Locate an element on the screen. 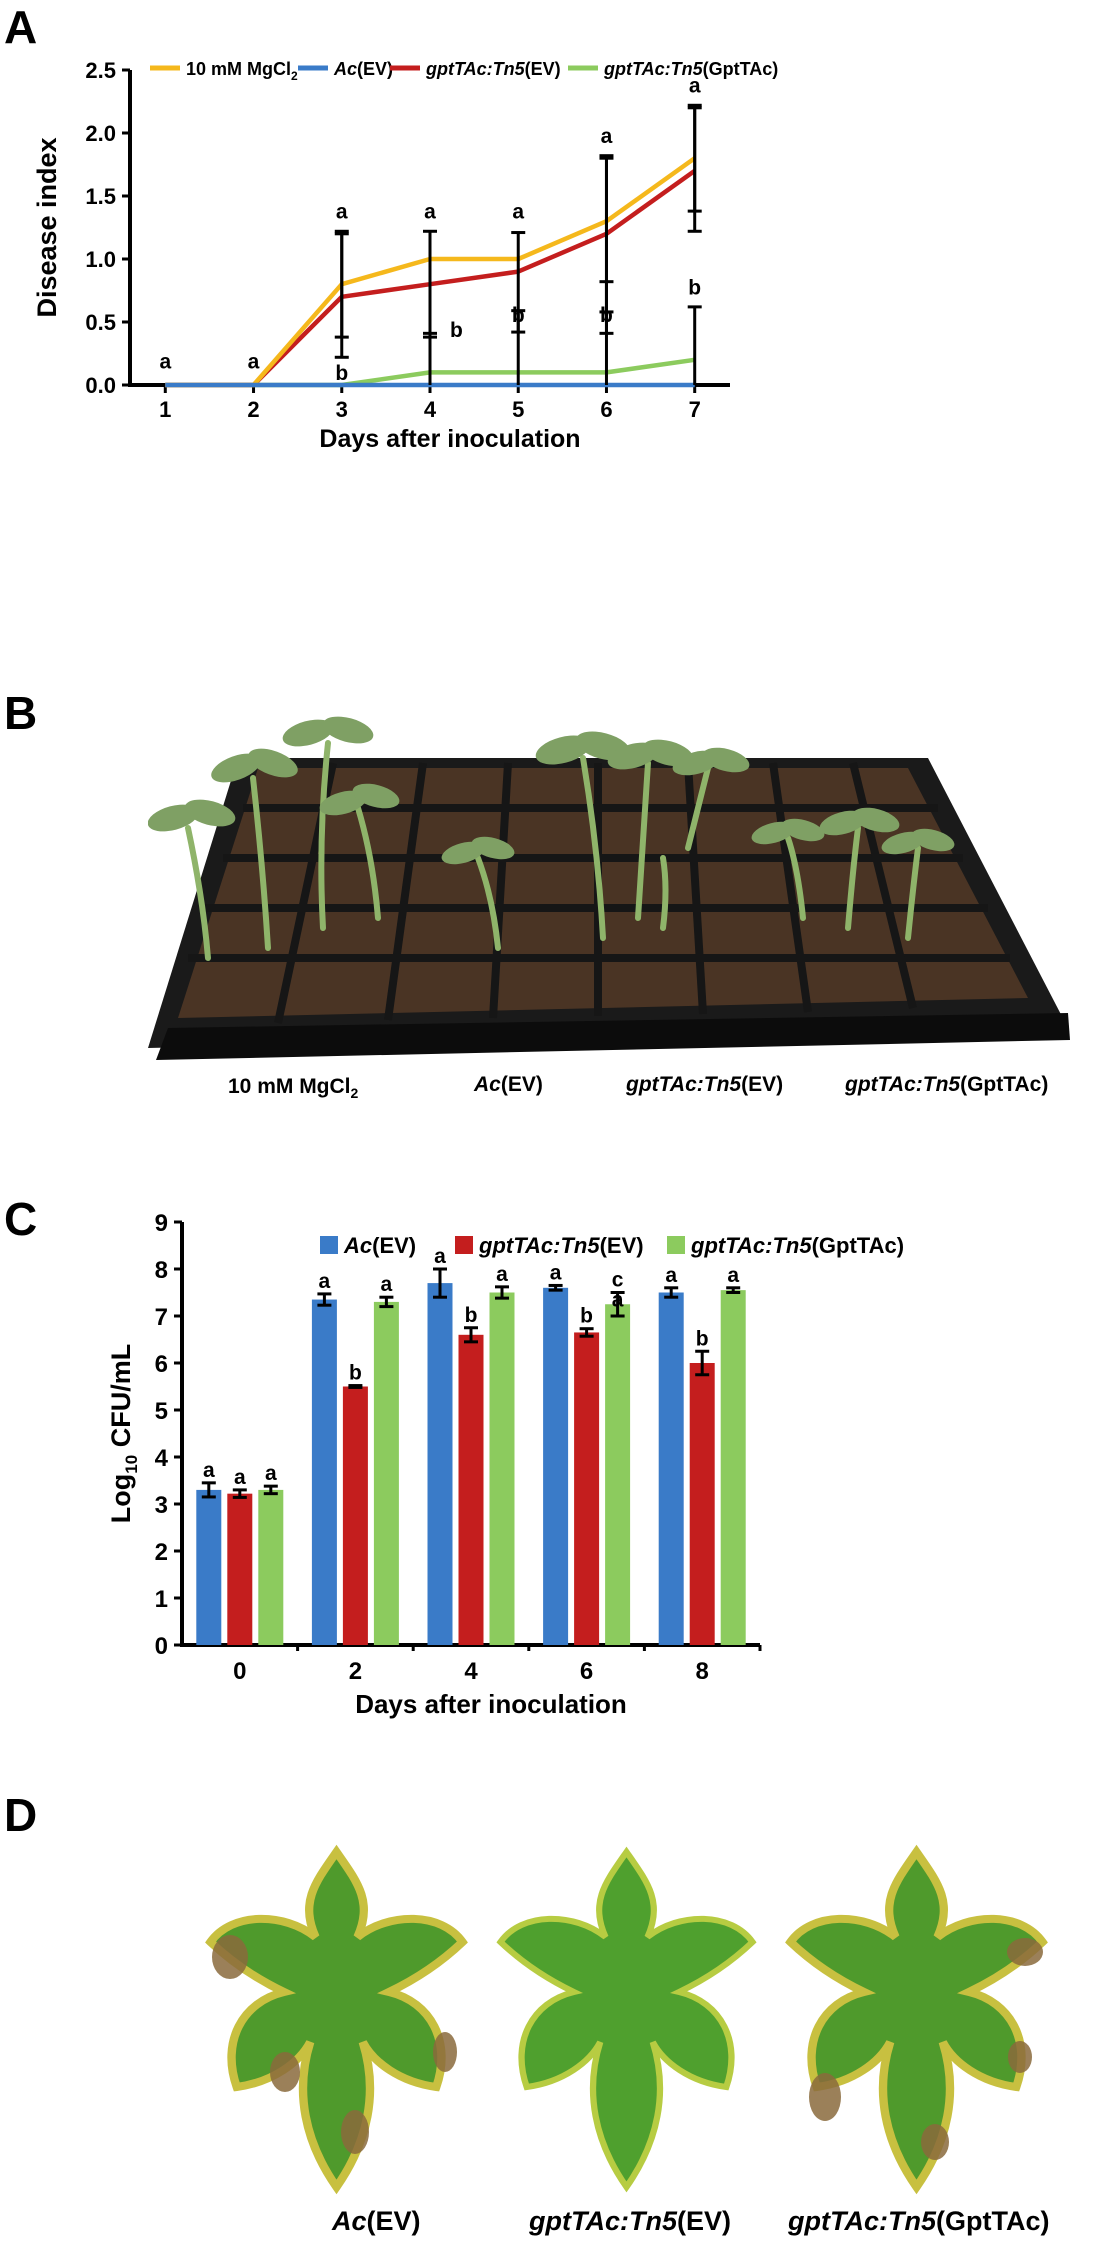 The image size is (1098, 2244). y-tick-label: 5 is located at coordinates (161, 1411).